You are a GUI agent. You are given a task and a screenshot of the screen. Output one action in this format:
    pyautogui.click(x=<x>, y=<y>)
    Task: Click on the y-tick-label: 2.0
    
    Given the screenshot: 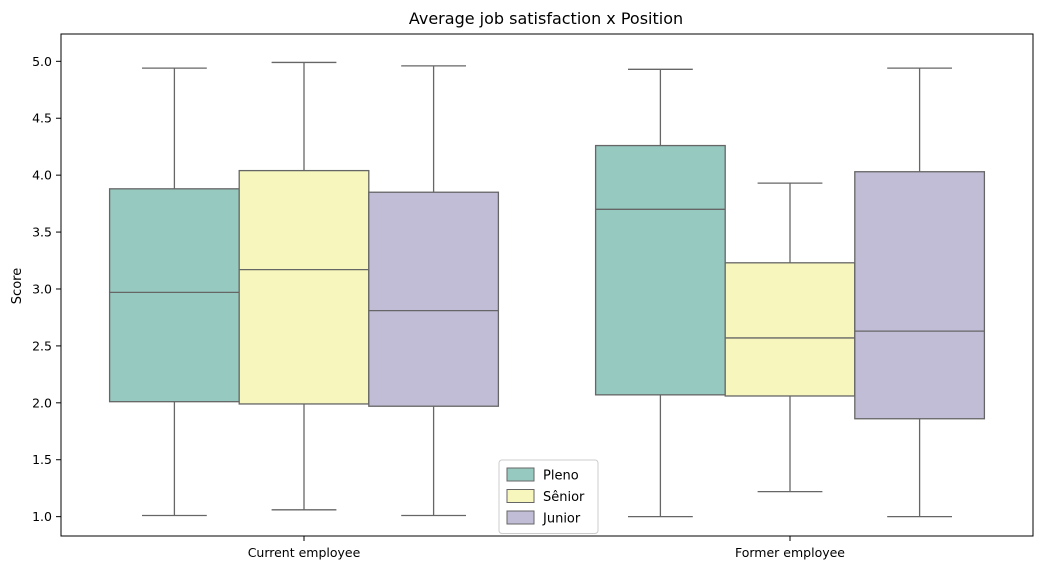 What is the action you would take?
    pyautogui.click(x=42, y=402)
    